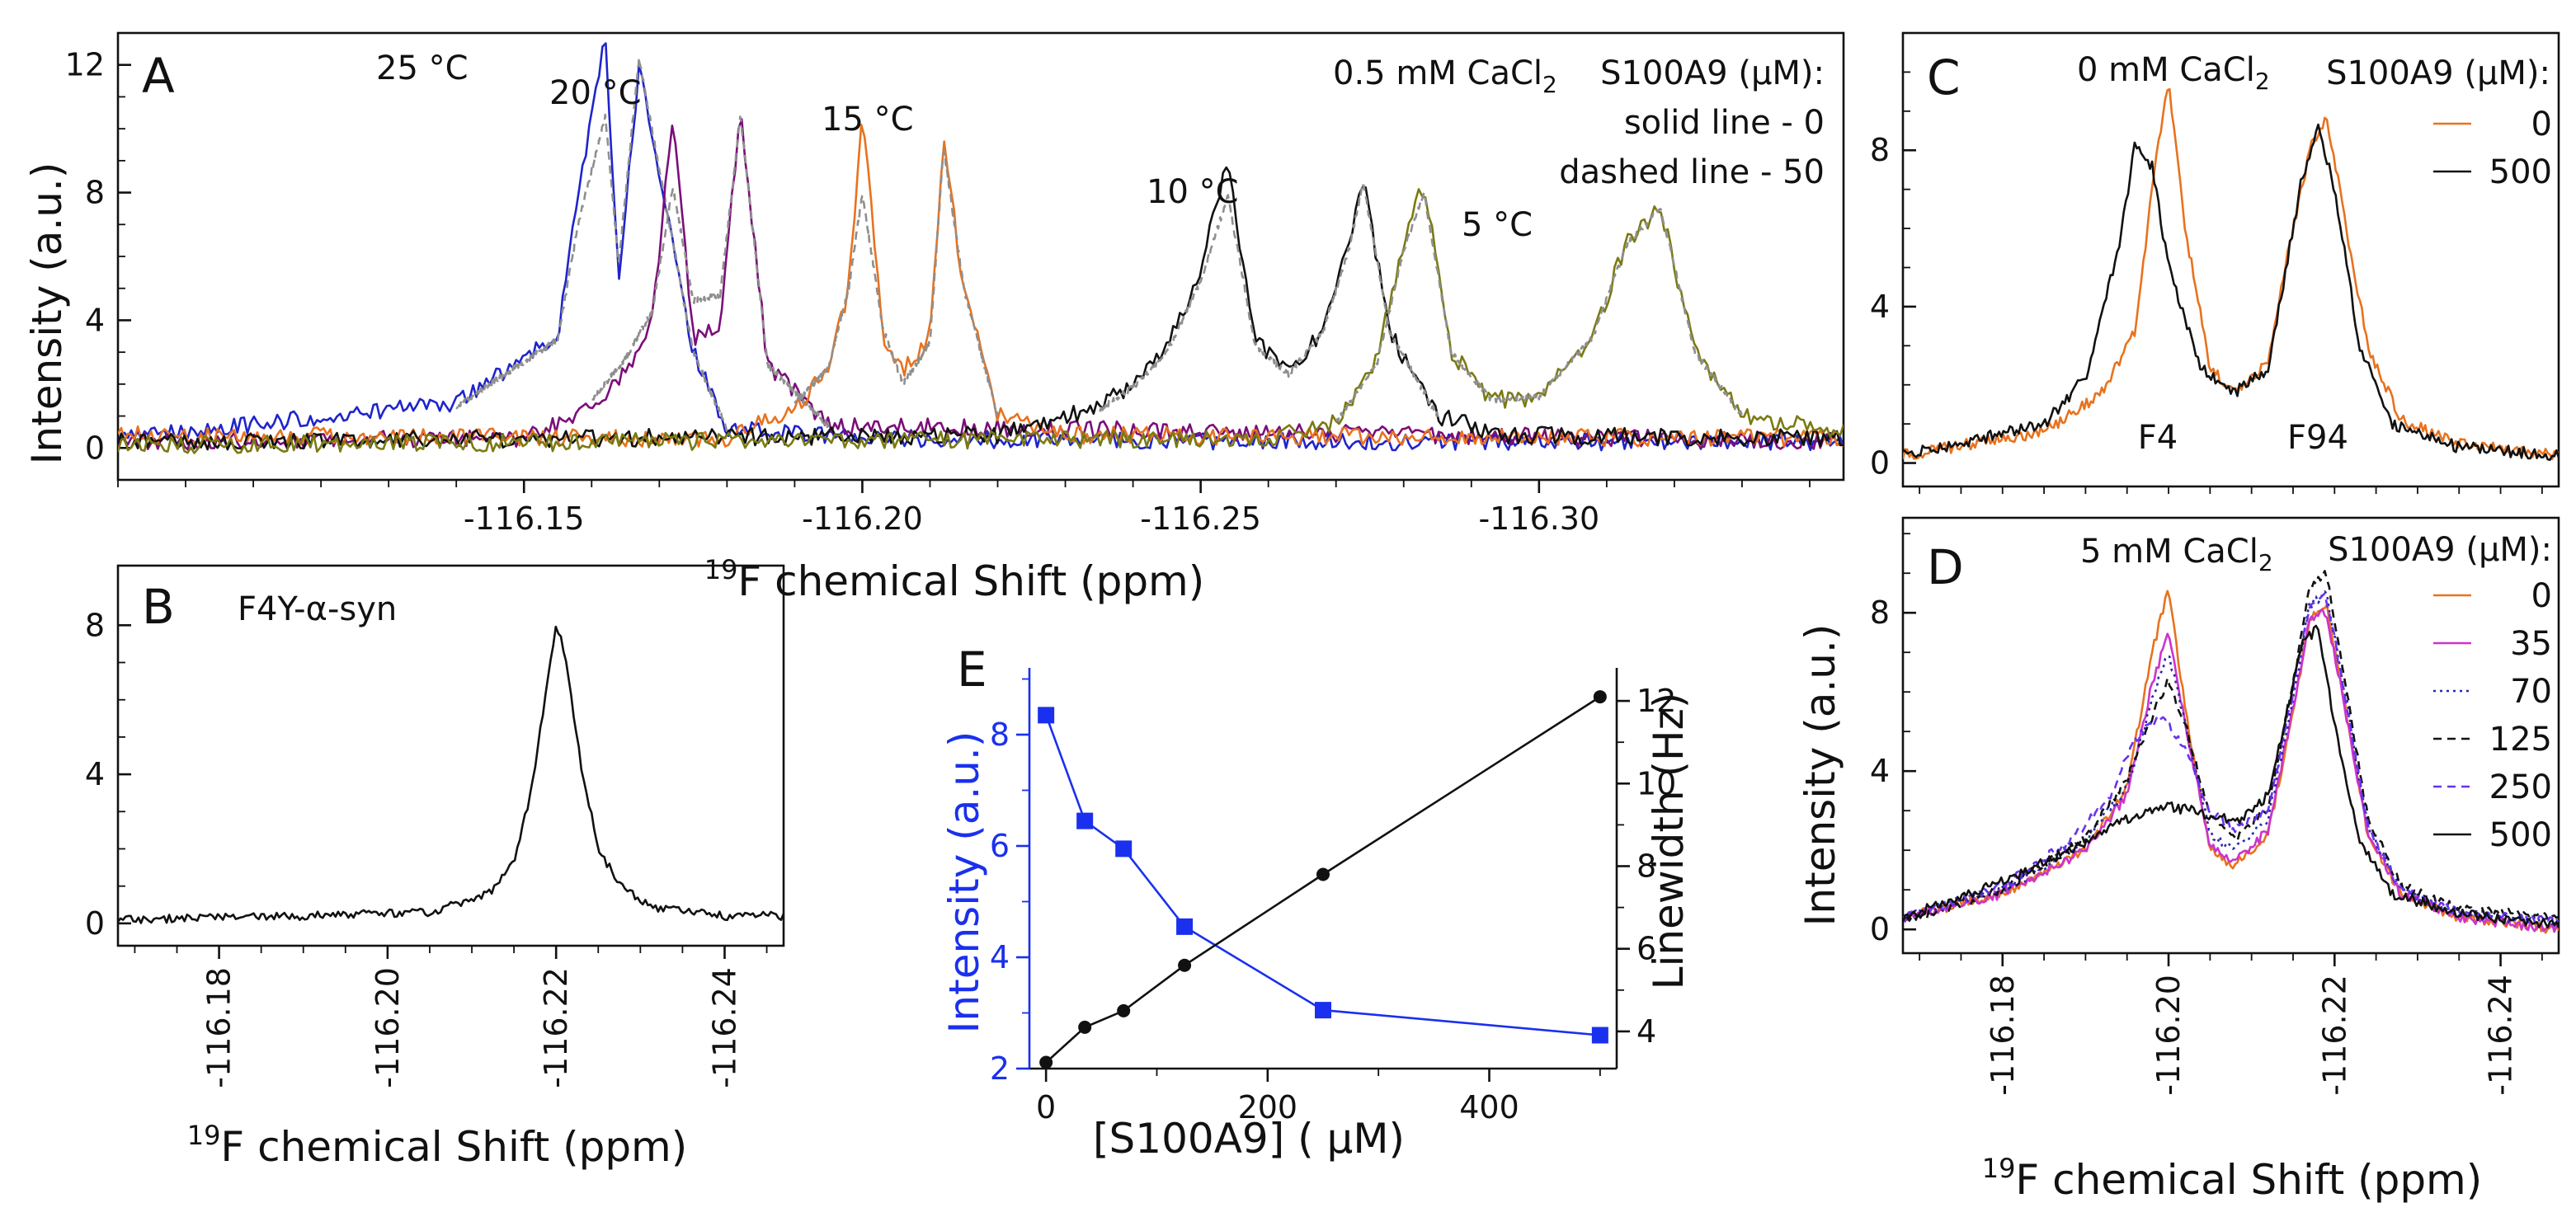 Image resolution: width=2576 pixels, height=1217 pixels. Describe the element at coordinates (1249, 1139) in the screenshot. I see `panel-e-xlabel: [S100A9] ( µM)` at that location.